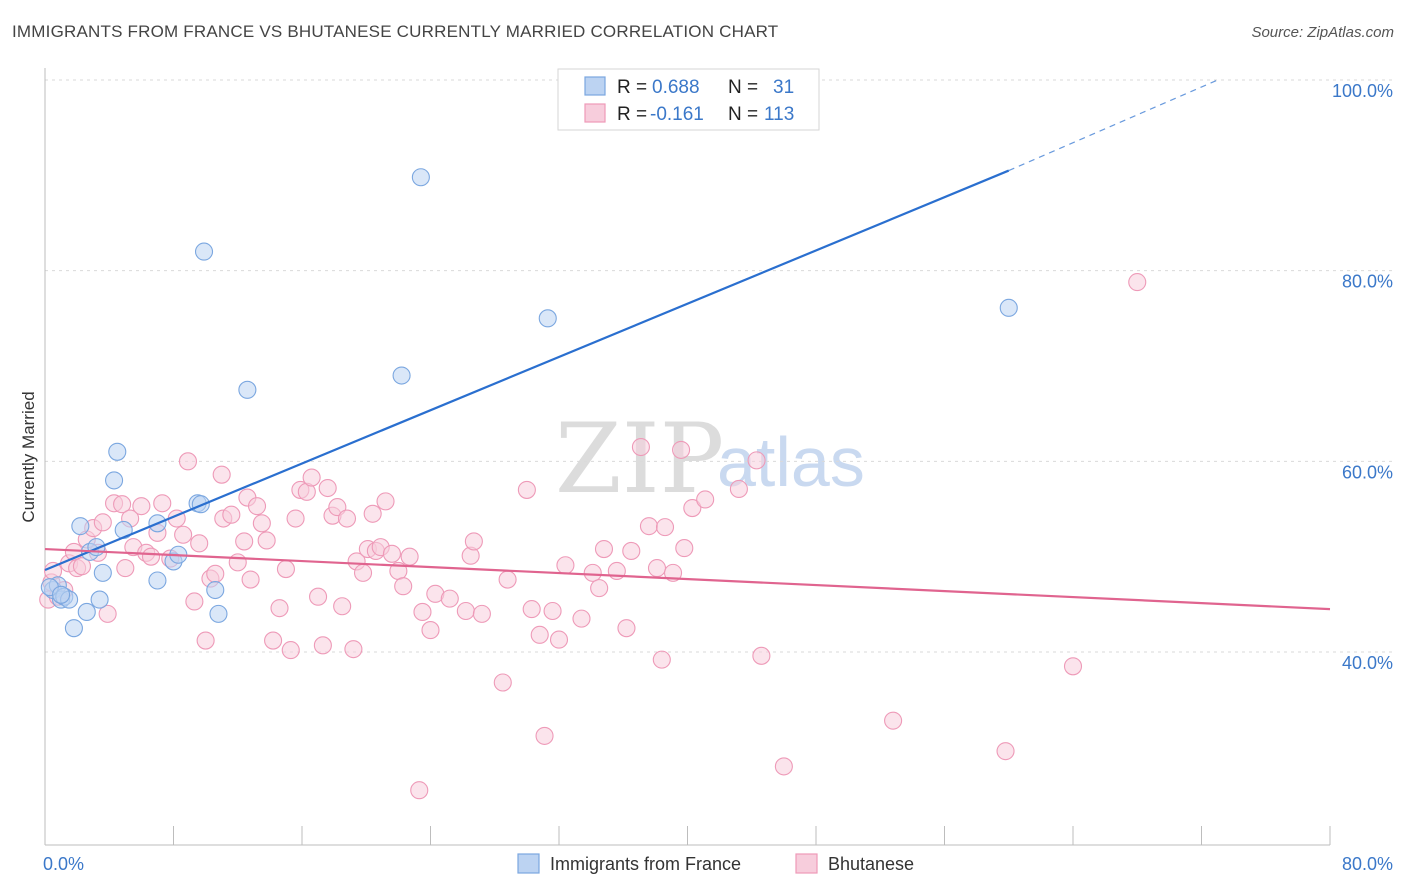 This screenshot has height=892, width=1406. I want to click on stats-r-value: 0.688, so click(676, 87).